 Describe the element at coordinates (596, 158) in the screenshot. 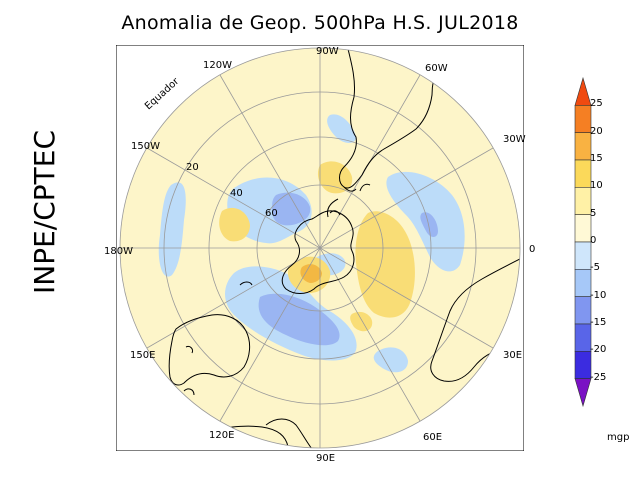

I see `colorbar-tick-label: 15` at that location.